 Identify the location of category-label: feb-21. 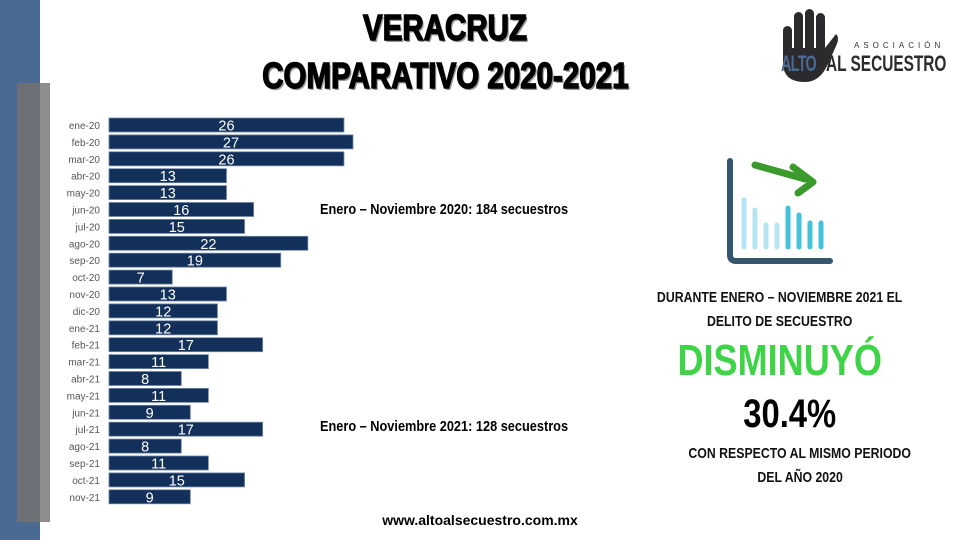
(86, 346).